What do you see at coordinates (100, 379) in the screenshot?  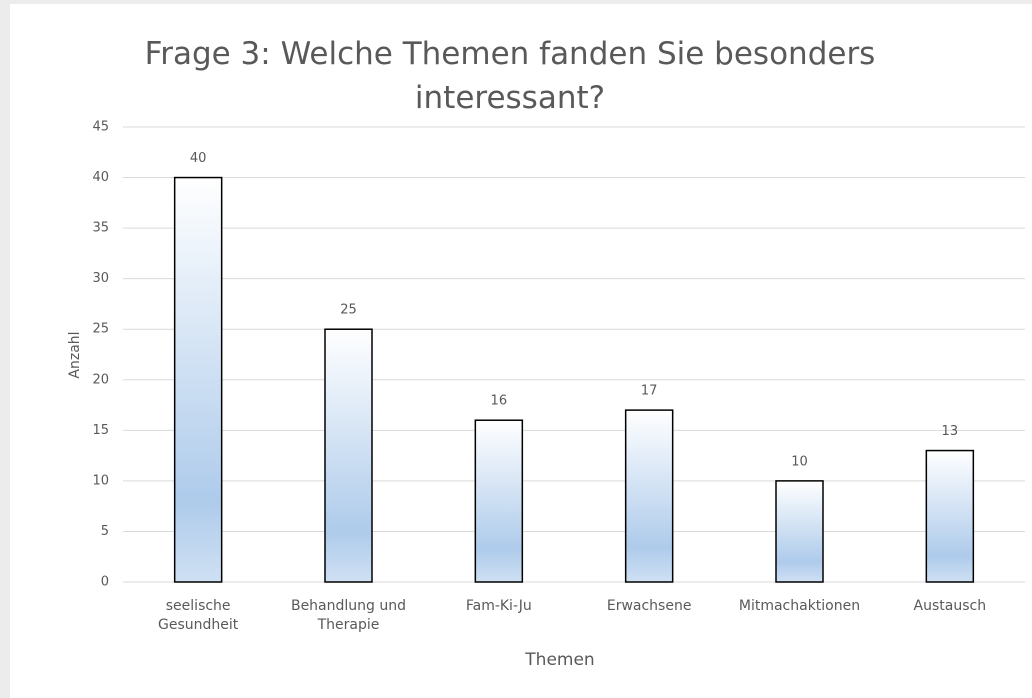 I see `y-tick-label: 20` at bounding box center [100, 379].